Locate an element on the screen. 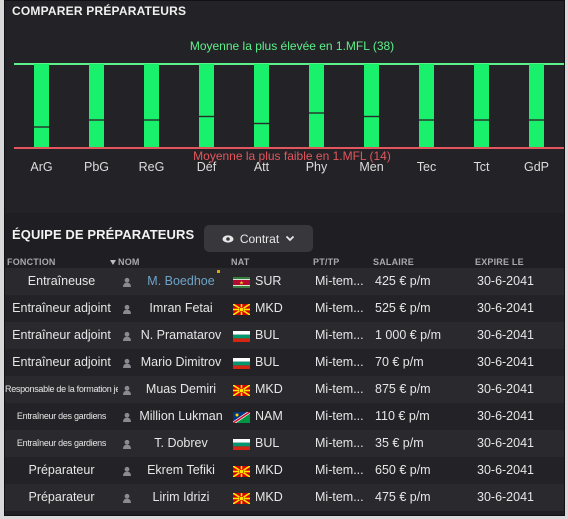 The image size is (568, 519). category-label: Men is located at coordinates (371, 167).